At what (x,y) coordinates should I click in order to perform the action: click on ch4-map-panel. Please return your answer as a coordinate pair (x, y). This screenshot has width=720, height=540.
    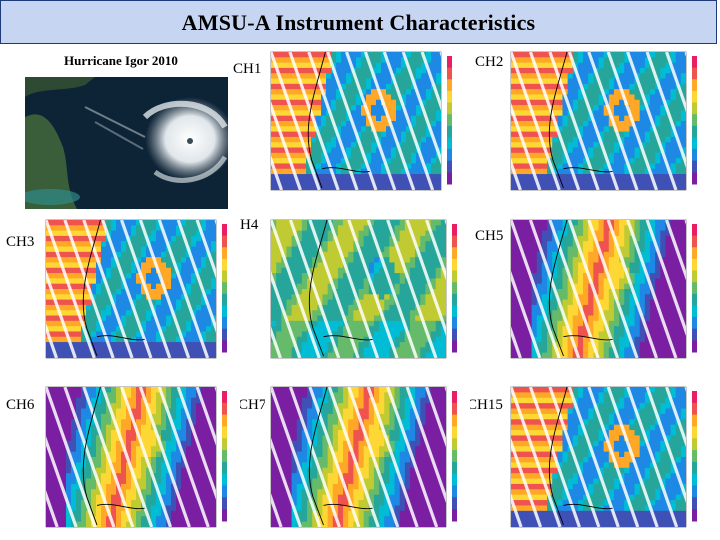
    Looking at the image, I should click on (367, 293).